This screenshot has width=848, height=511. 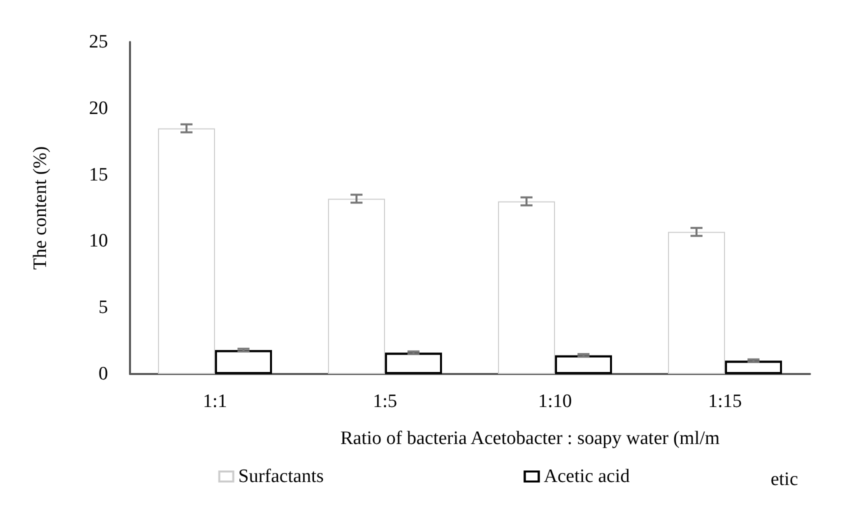 I want to click on x-tick-label: 1:10, so click(x=555, y=401).